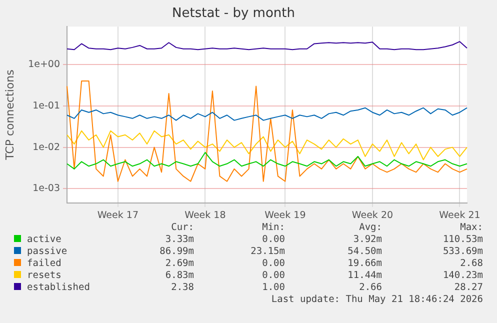  Describe the element at coordinates (205, 216) in the screenshot. I see `x-tick-label: Week 18` at that location.